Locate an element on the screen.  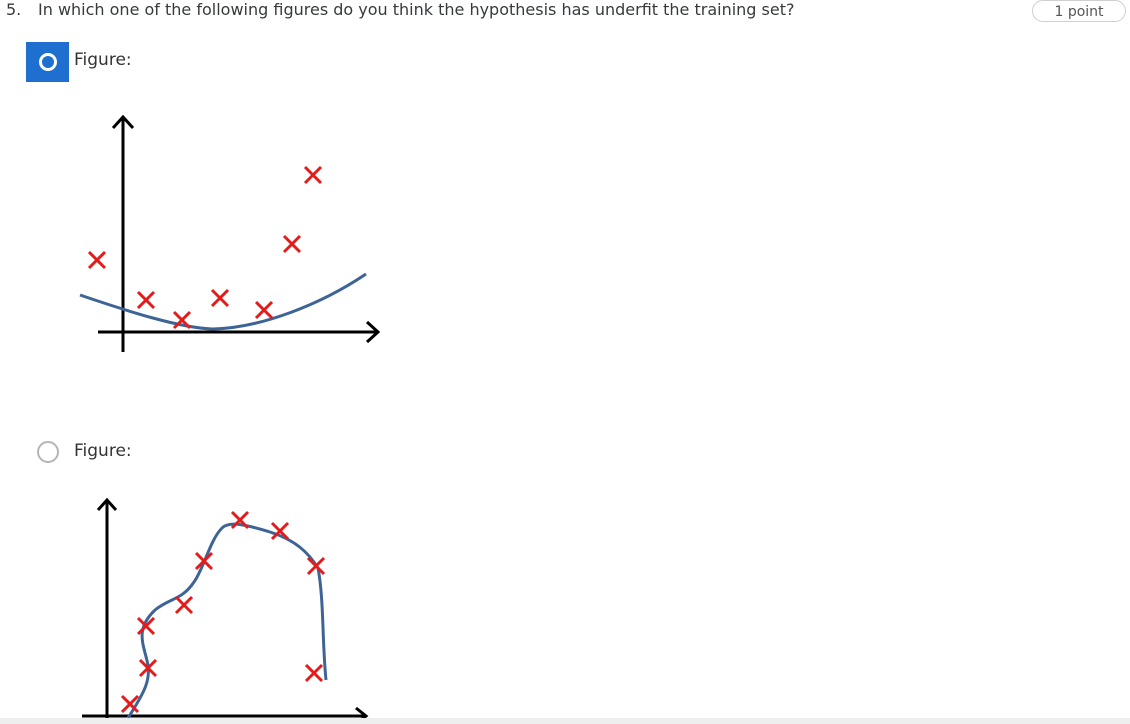
radio-button-unselected is located at coordinates (48, 452).